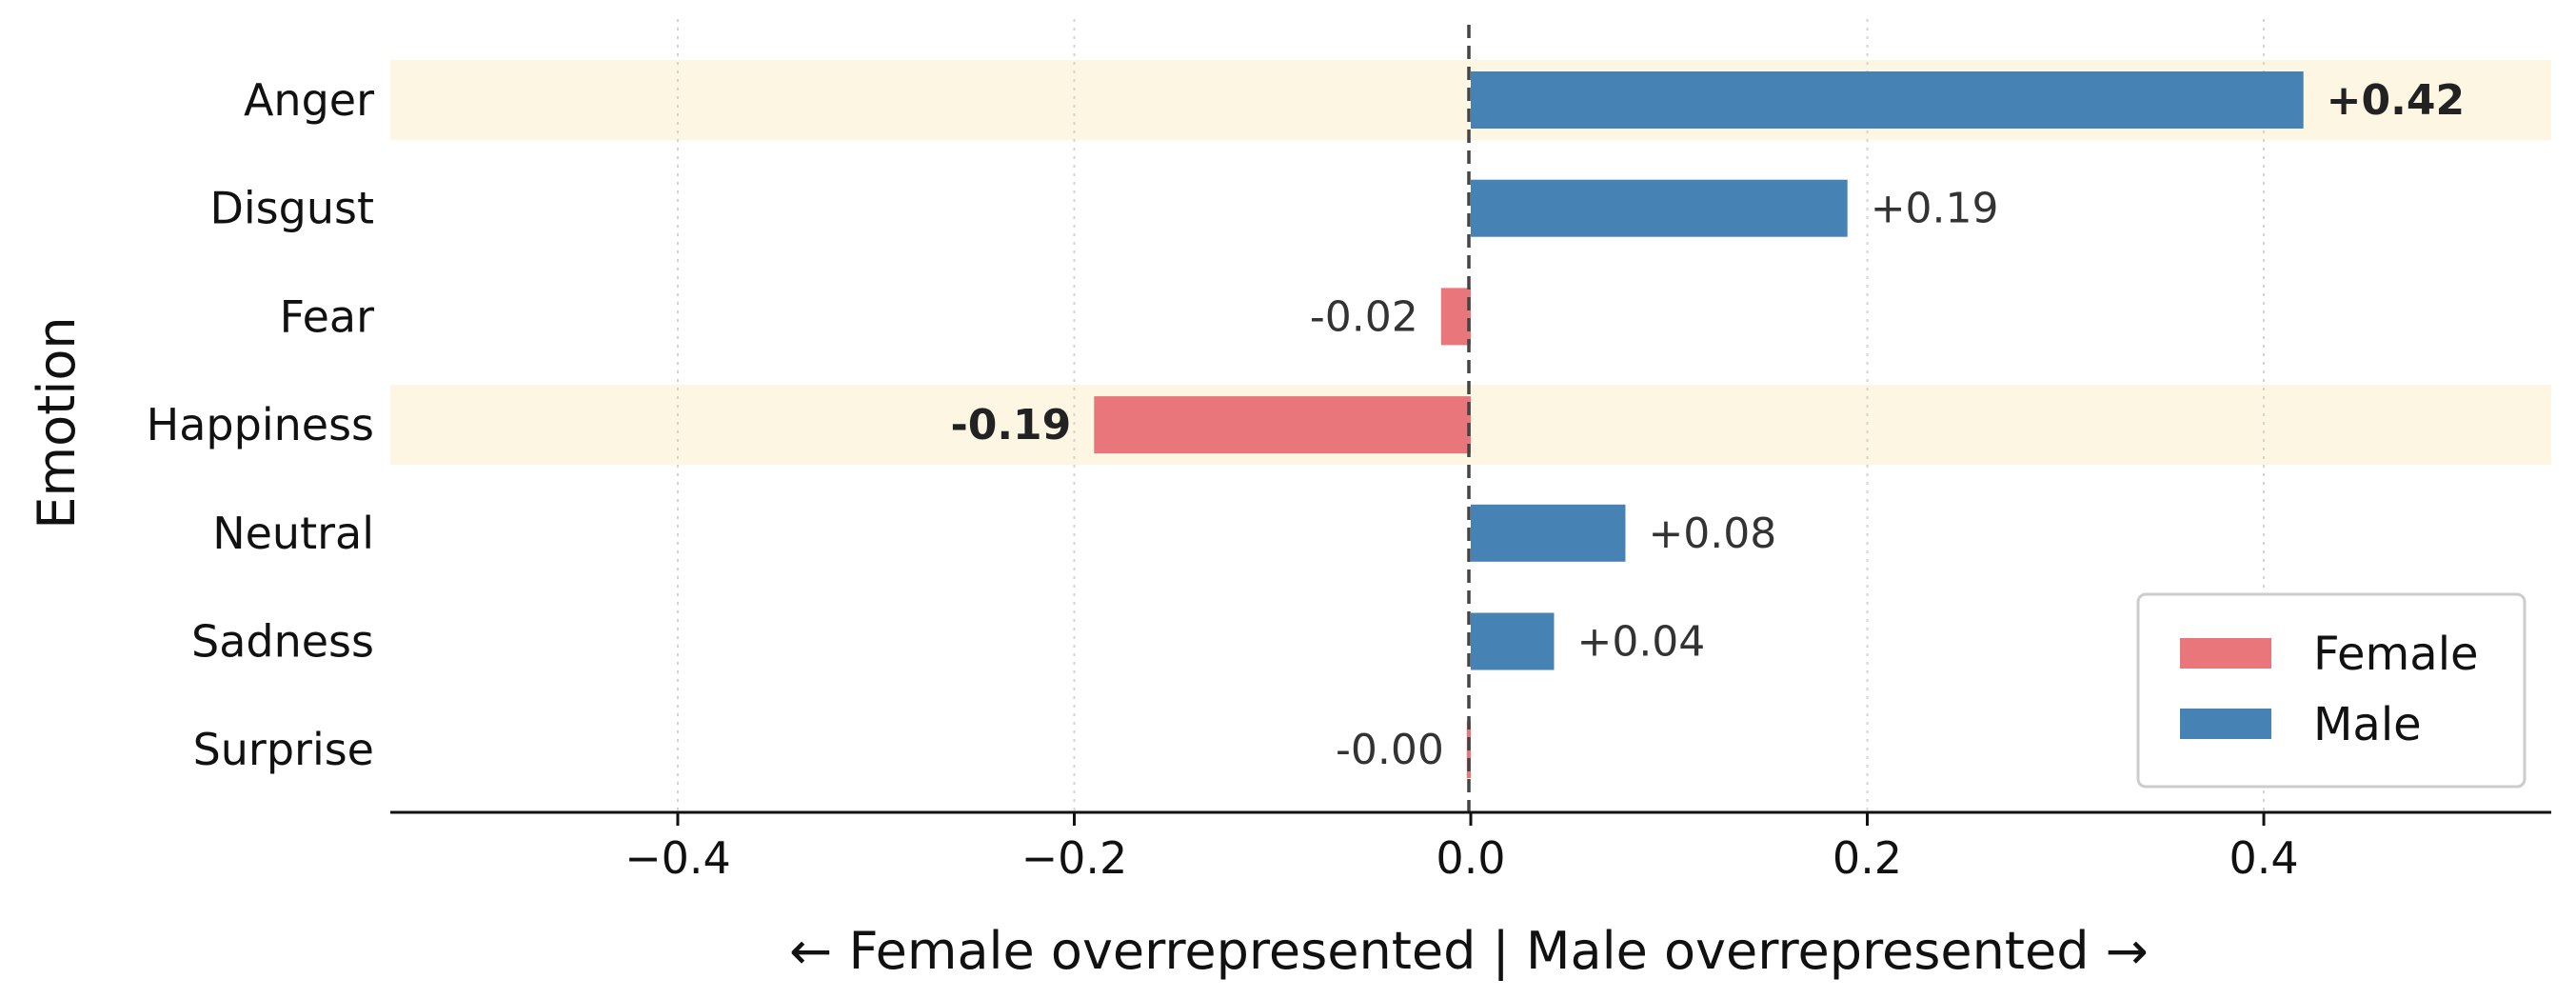 This screenshot has height=999, width=2576. Describe the element at coordinates (1282, 425) in the screenshot. I see `bar-happiness` at that location.